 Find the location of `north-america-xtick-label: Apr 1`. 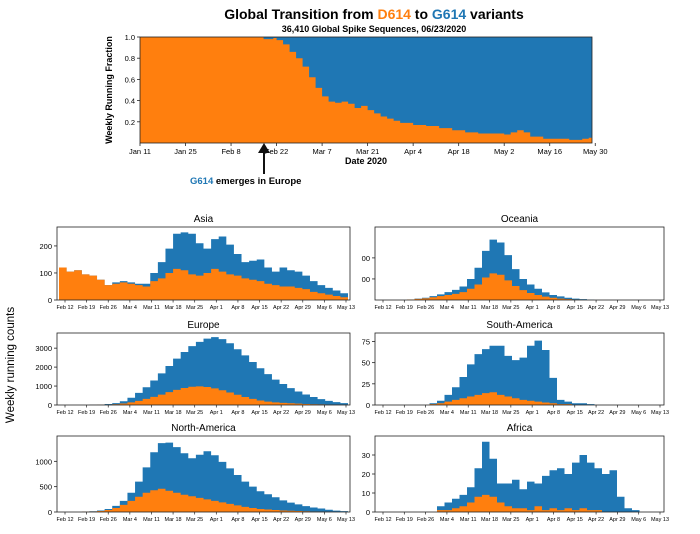

north-america-xtick-label: Apr 1 is located at coordinates (216, 520).